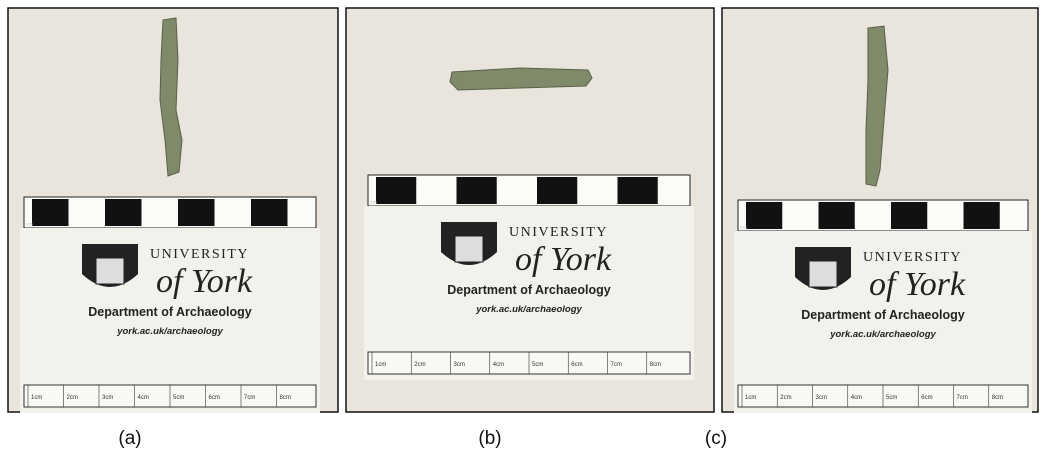 The image size is (1046, 452). Describe the element at coordinates (716, 438) in the screenshot. I see `caption: (c)` at that location.